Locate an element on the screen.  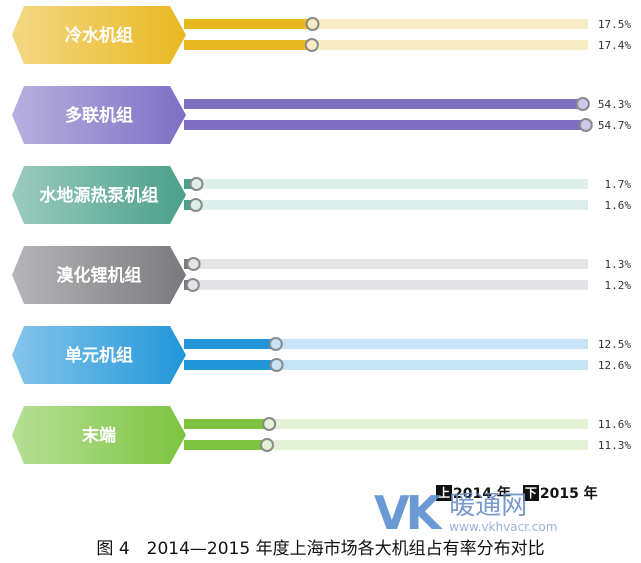
category-label: 水地源热泵机组 is located at coordinates (99, 195).